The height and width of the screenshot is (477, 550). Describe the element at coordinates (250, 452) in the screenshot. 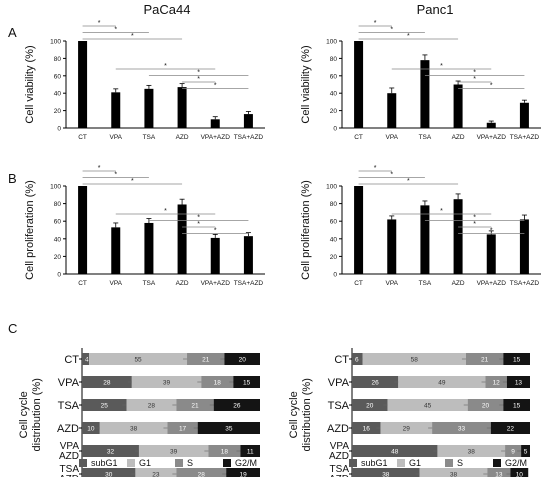

I see `segment-value: 11` at that location.